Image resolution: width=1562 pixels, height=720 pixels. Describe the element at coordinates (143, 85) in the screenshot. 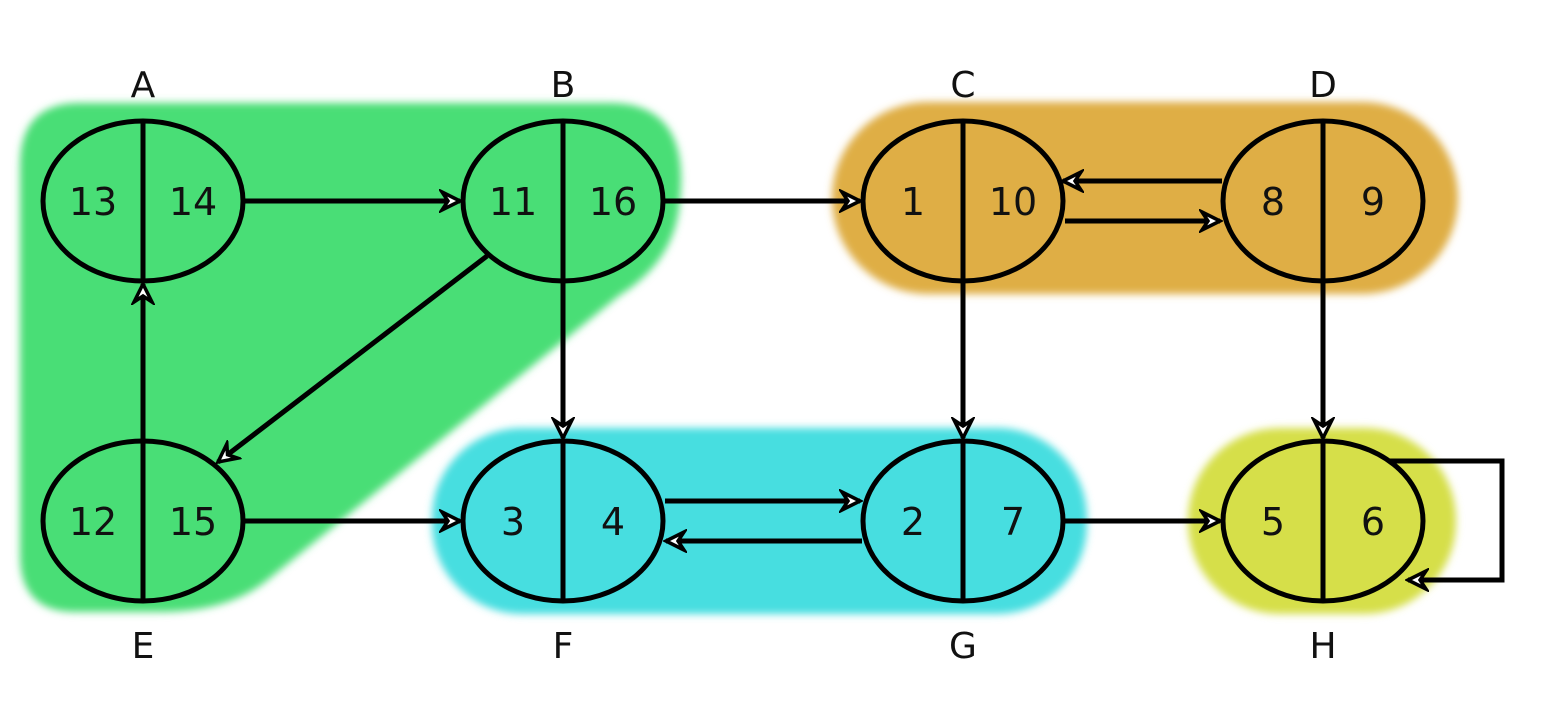

I see `node-label: A` at that location.